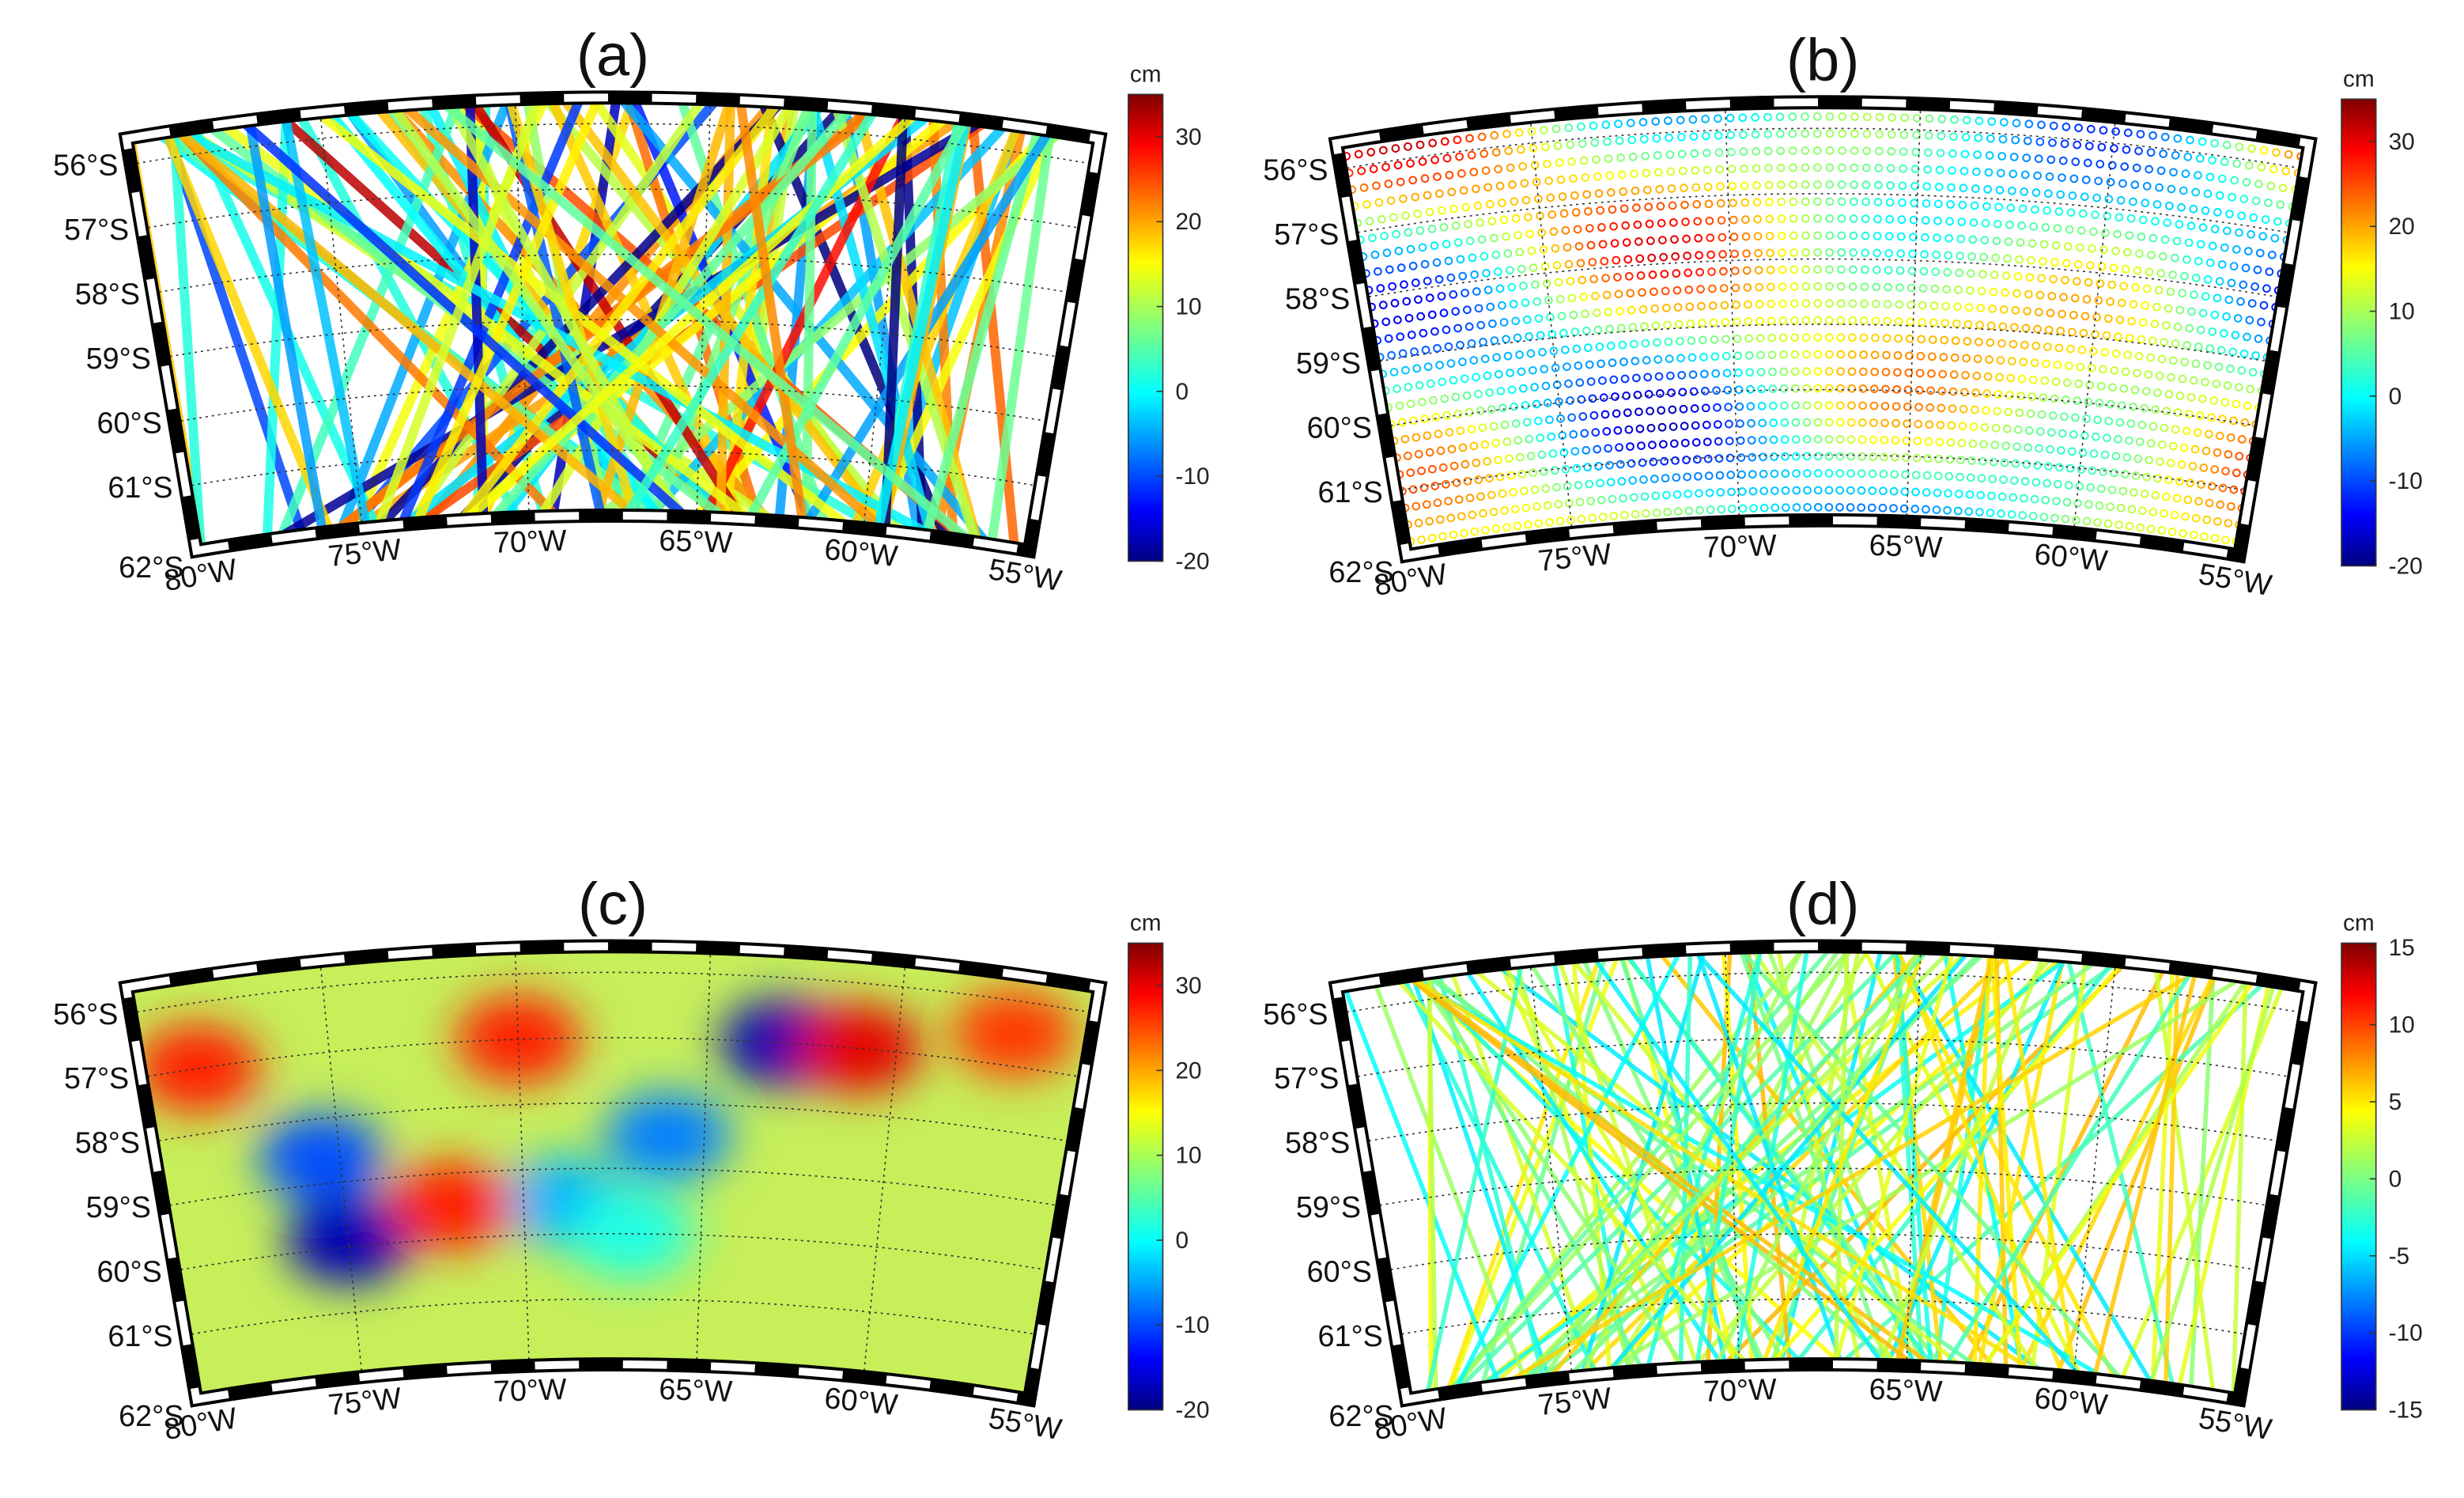  Describe the element at coordinates (1339, 1271) in the screenshot. I see `lat-tick-label: 60°S` at that location.